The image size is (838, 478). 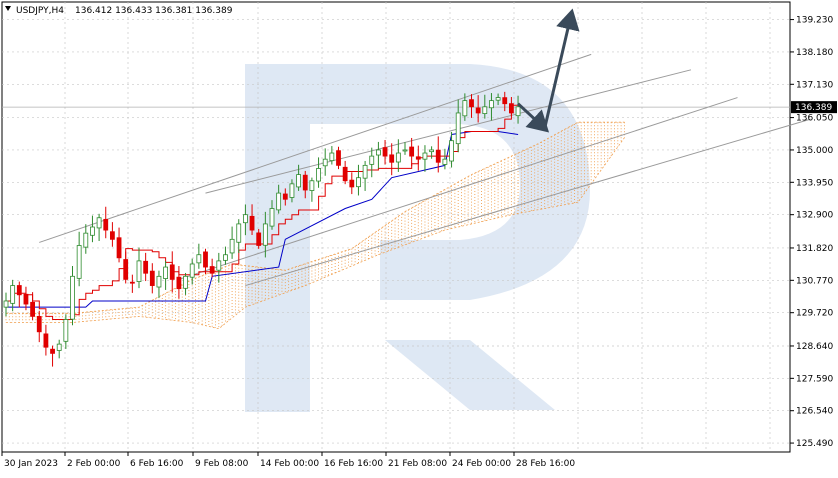 What do you see at coordinates (814, 53) in the screenshot?
I see `y-tick-label: 138.180` at bounding box center [814, 53].